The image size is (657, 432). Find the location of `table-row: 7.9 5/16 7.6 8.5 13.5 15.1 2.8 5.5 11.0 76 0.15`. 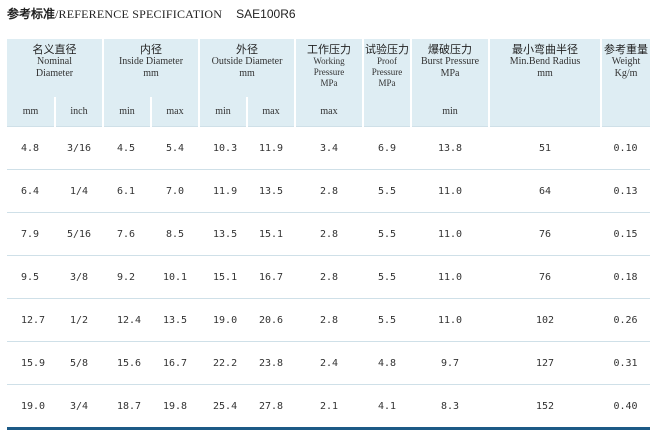

table-row: 7.9 5/16 7.6 8.5 13.5 15.1 2.8 5.5 11.0 76 0.15 is located at coordinates (329, 234).